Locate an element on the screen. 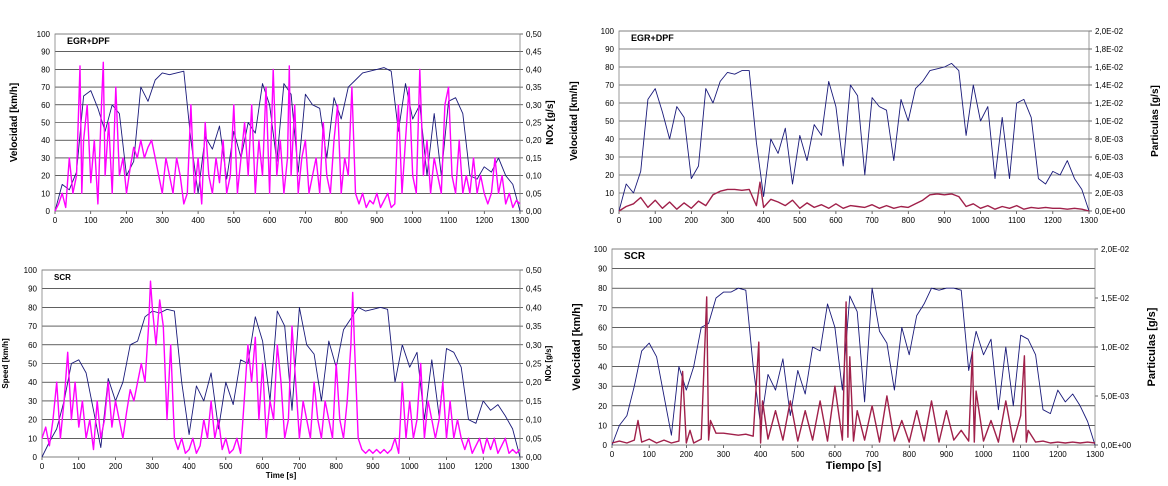 This screenshot has width=1168, height=486. plot-area is located at coordinates (287, 122).